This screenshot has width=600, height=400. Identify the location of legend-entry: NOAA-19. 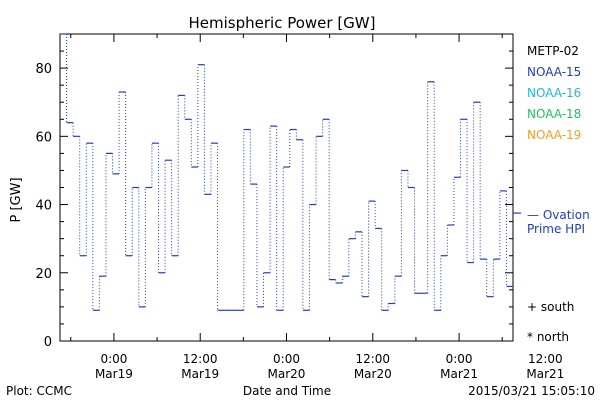
(554, 135).